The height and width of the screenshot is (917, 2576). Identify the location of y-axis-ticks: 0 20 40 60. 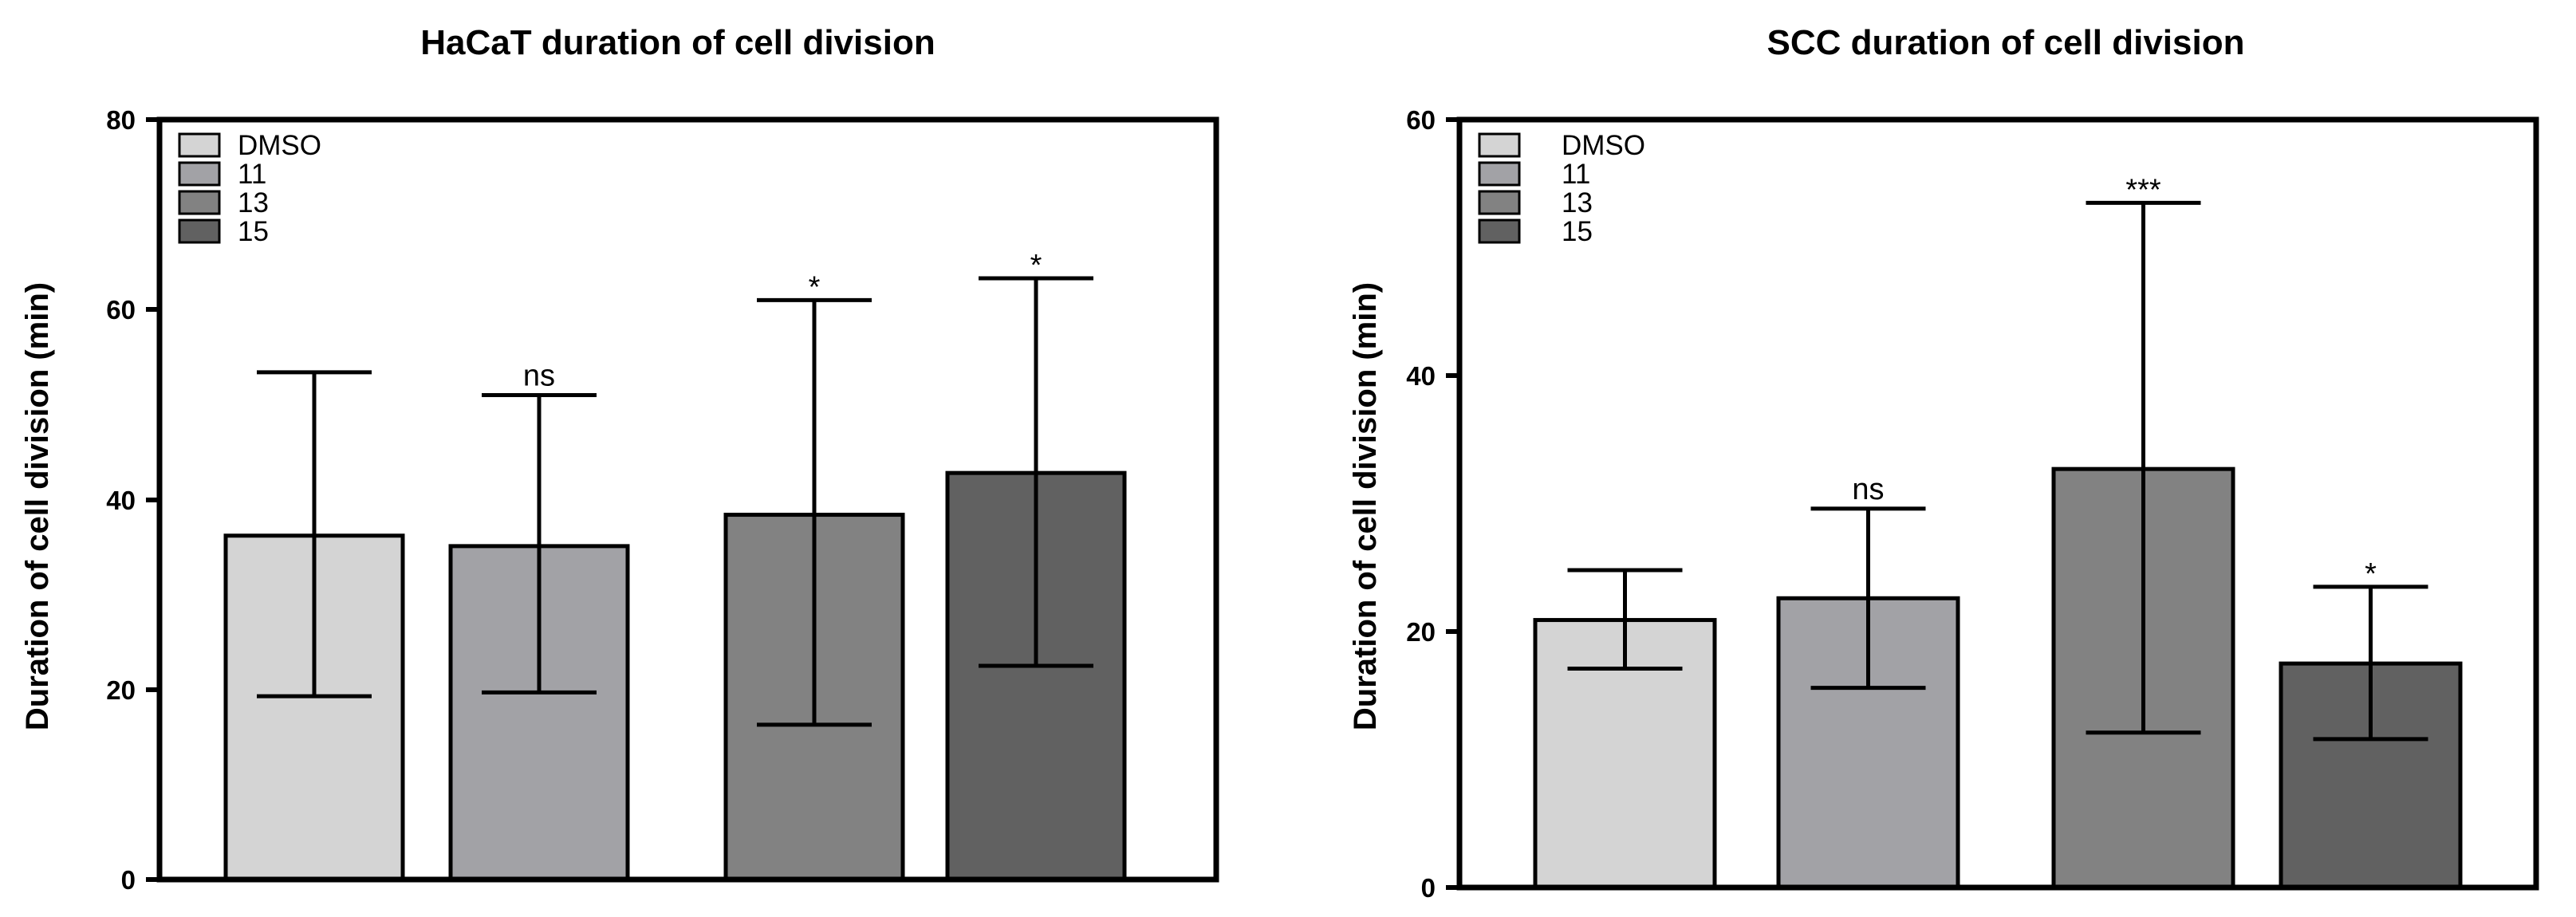
(1432, 504).